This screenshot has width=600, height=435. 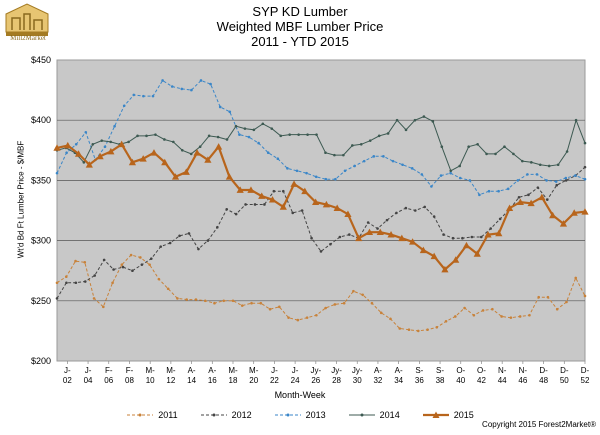 What do you see at coordinates (440, 370) in the screenshot?
I see `x-tick-label-month: S-` at bounding box center [440, 370].